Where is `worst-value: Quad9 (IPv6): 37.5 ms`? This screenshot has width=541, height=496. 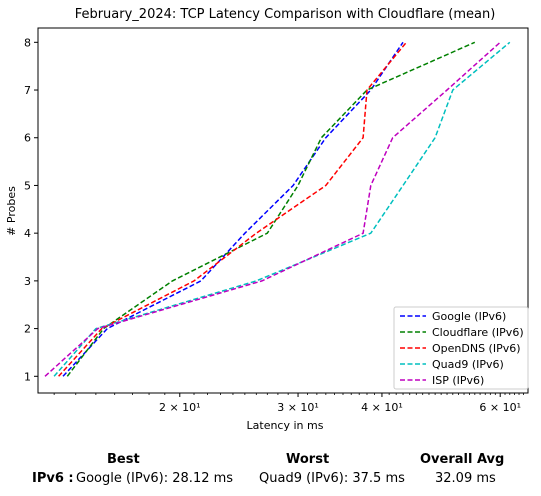
worst-value: Quad9 (IPv6): 37.5 ms is located at coordinates (332, 478).